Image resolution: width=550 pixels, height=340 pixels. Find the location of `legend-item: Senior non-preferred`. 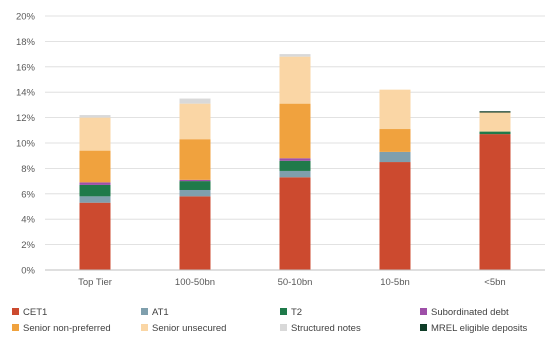

legend-item: Senior non-preferred is located at coordinates (61, 328).